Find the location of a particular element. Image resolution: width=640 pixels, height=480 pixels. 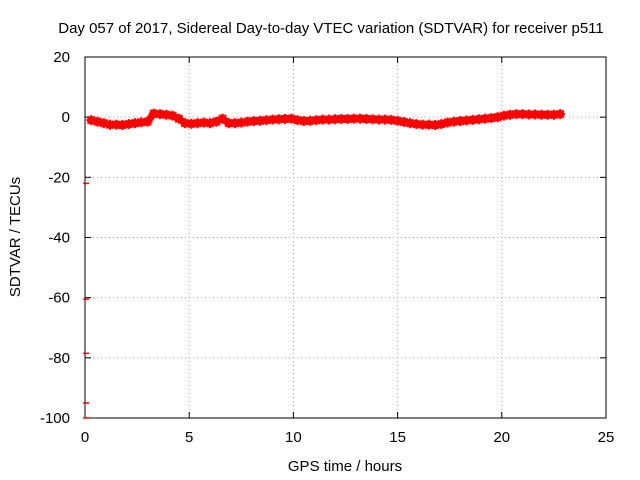

x-tick-label: 15 is located at coordinates (397, 437).